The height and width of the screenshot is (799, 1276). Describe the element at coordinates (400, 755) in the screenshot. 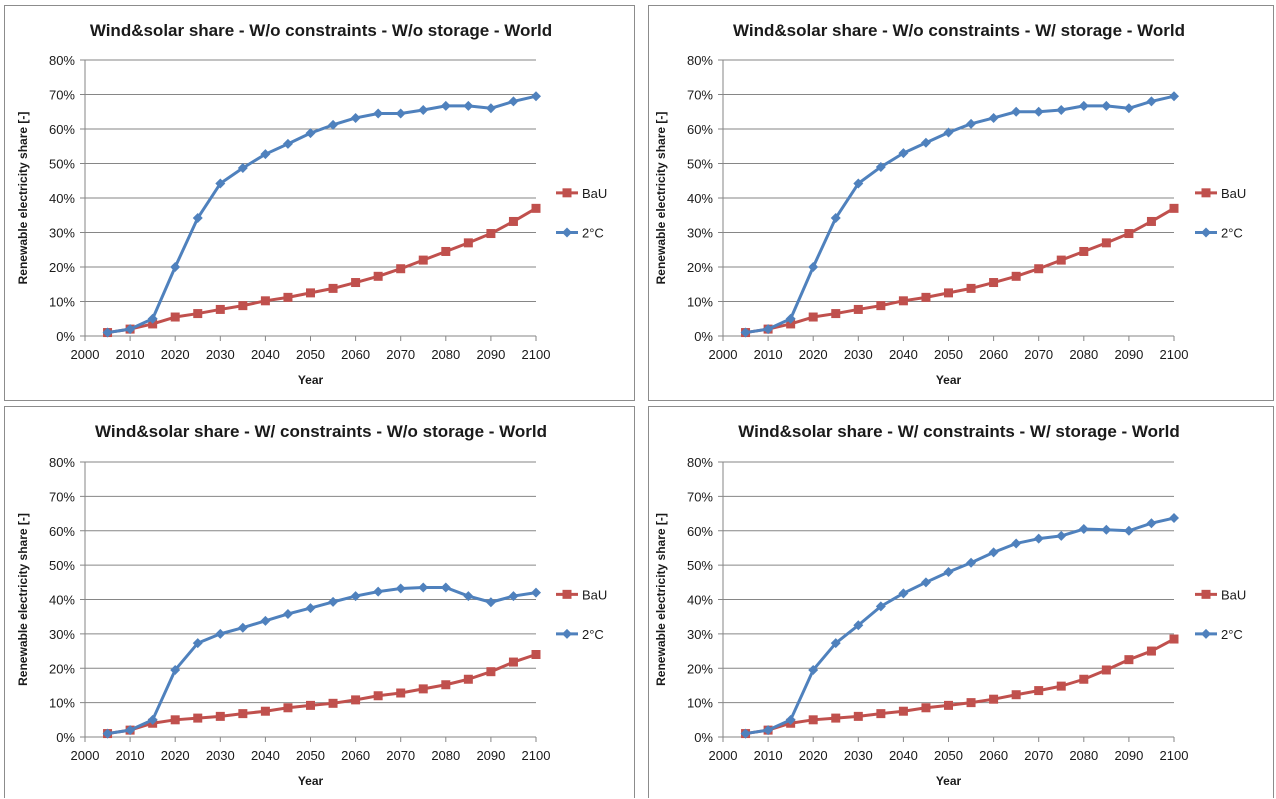

I see `x-tick-label: 2070` at that location.